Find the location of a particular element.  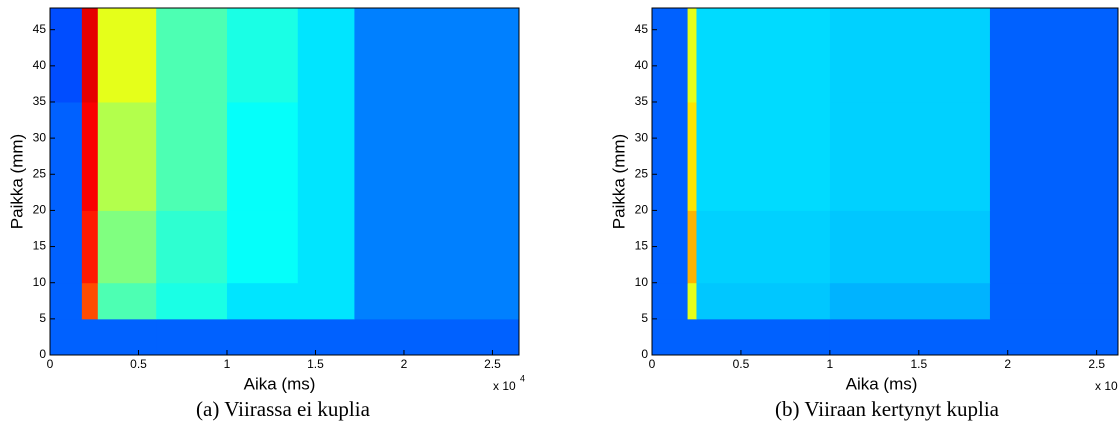

caption: (a) Viirassa ei kuplia is located at coordinates (283, 409).